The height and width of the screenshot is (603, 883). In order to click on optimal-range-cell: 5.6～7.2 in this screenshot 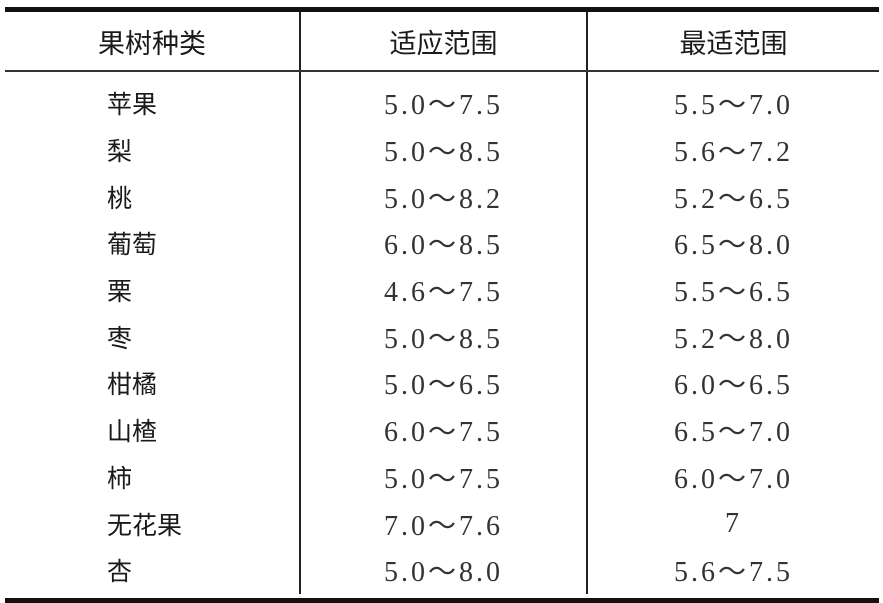, I will do `click(732, 150)`.